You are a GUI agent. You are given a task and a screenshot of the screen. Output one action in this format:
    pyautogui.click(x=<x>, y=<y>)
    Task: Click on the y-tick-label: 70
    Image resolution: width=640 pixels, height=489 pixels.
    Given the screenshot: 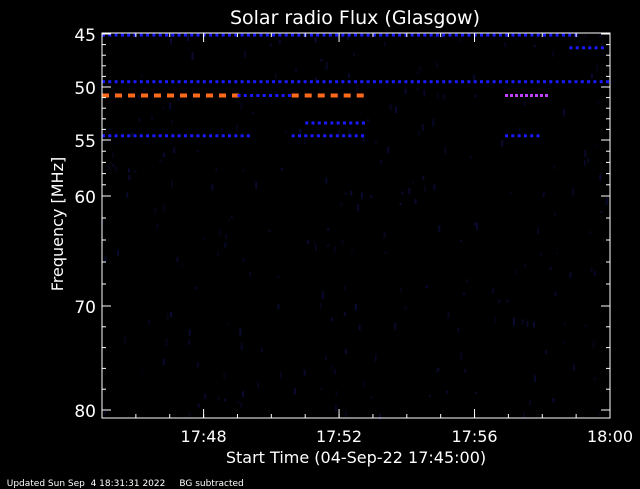 What is the action you would take?
    pyautogui.click(x=85, y=308)
    